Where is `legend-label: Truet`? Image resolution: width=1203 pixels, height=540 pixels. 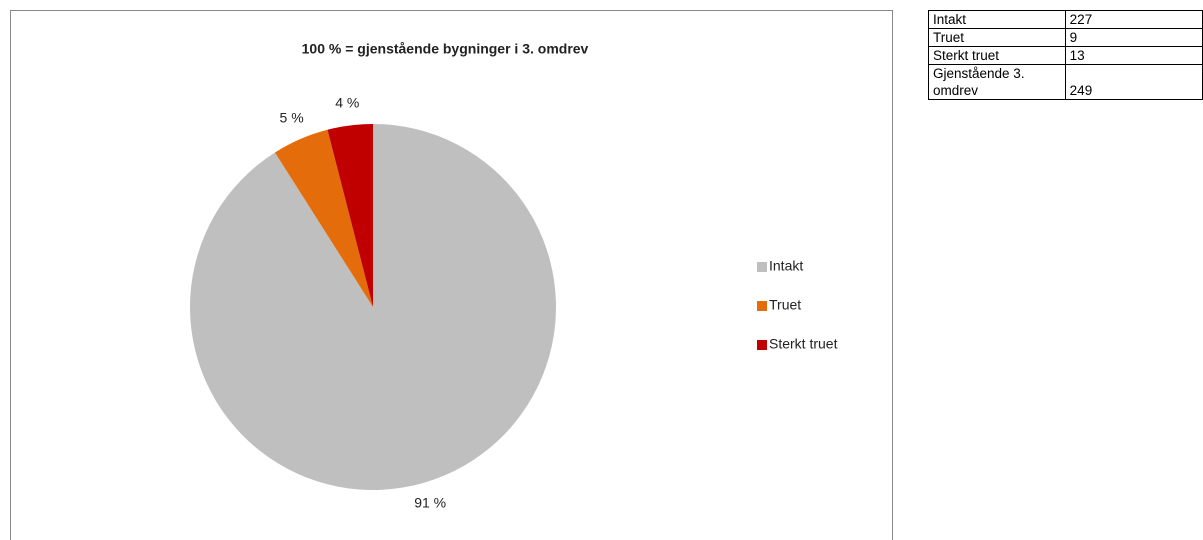 legend-label: Truet is located at coordinates (785, 305).